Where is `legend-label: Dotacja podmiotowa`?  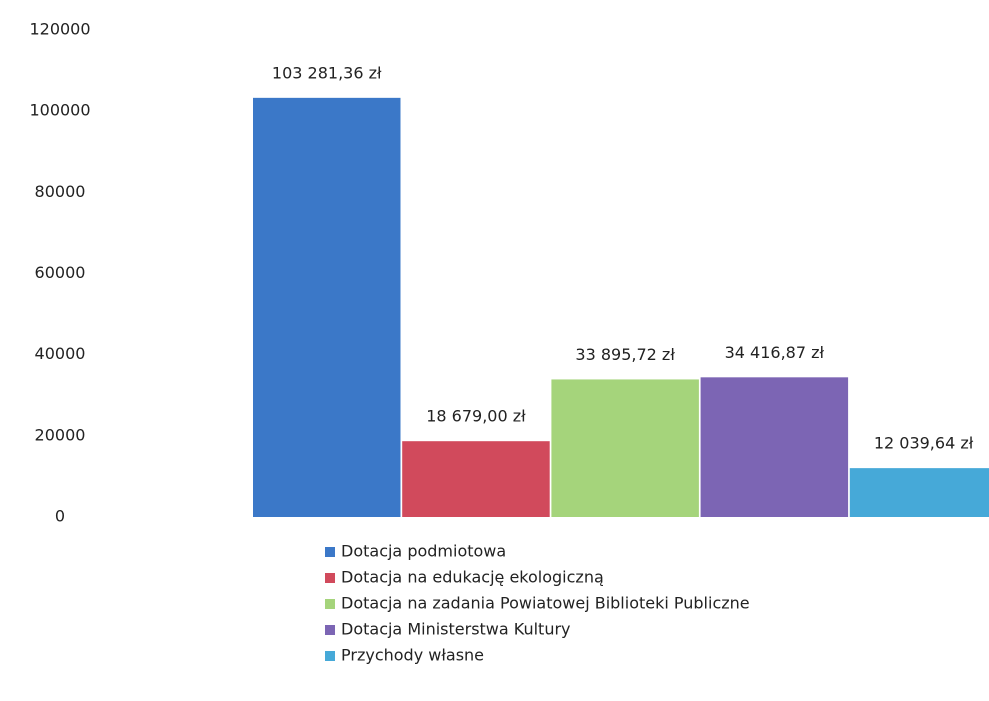
legend-label: Dotacja podmiotowa is located at coordinates (423, 551).